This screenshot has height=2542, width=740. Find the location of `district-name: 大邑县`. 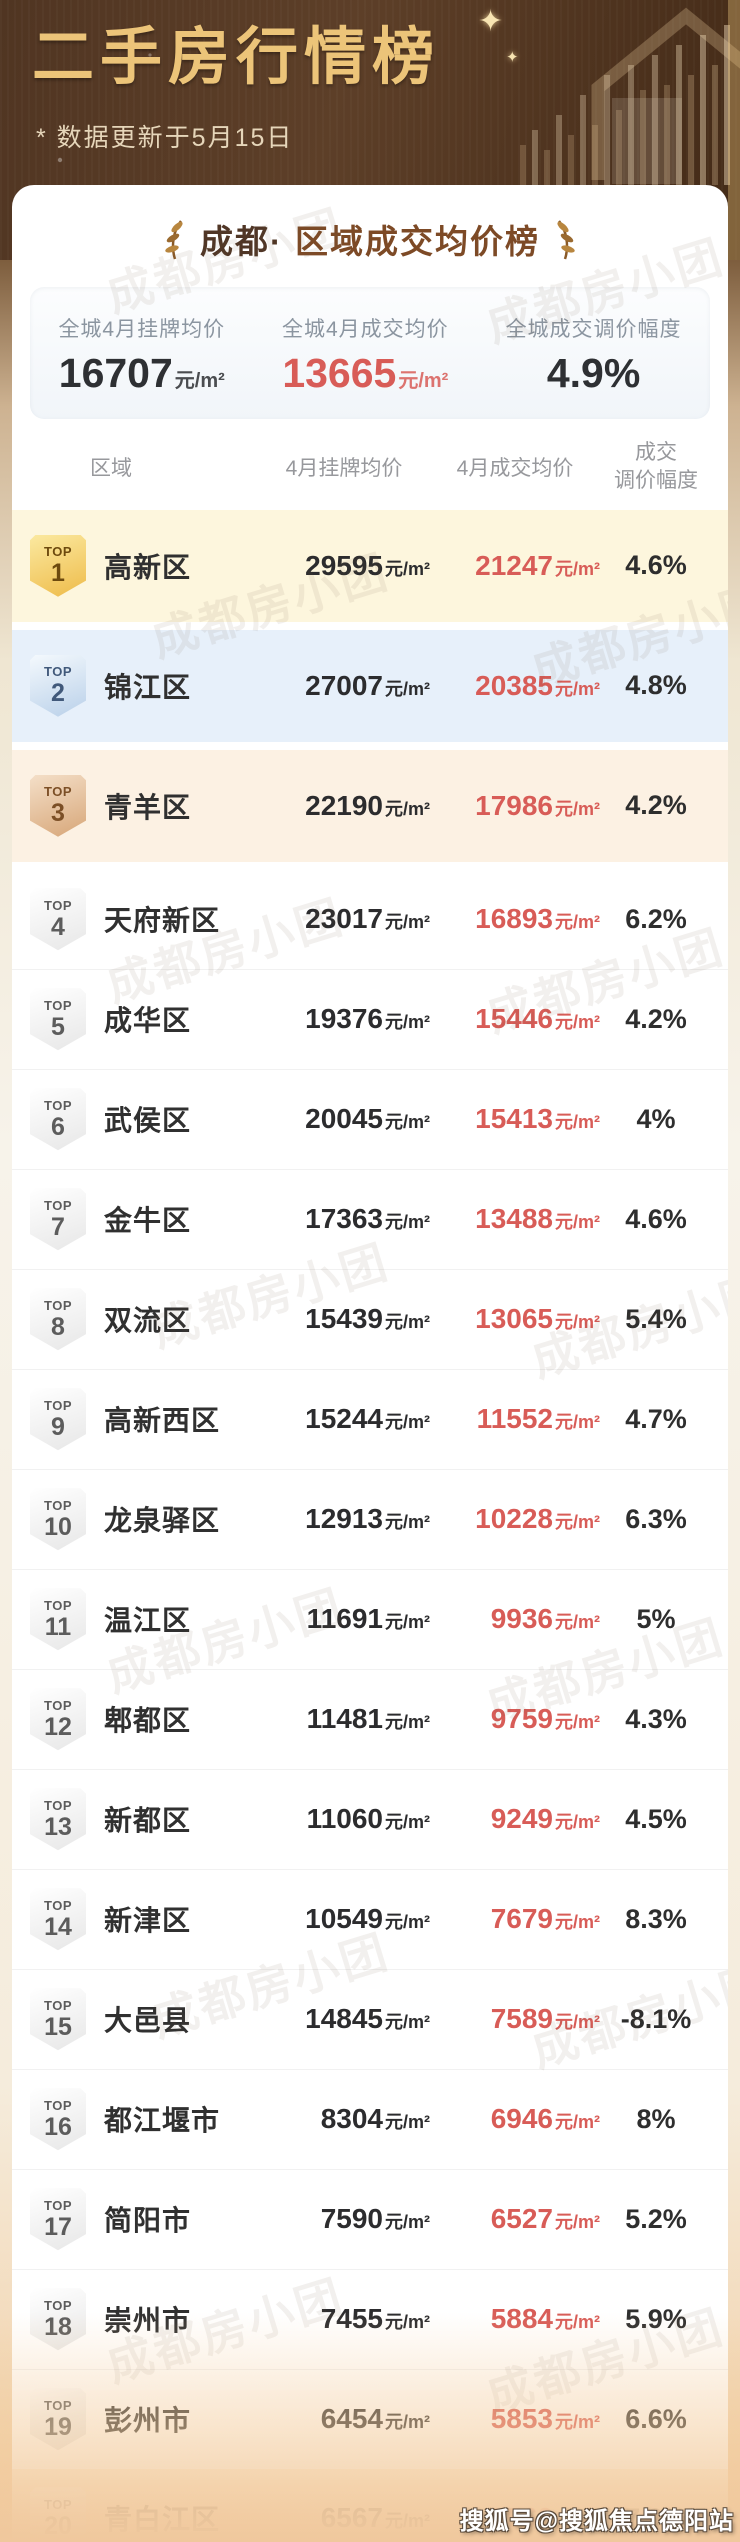

district-name: 大邑县 is located at coordinates (148, 2021).